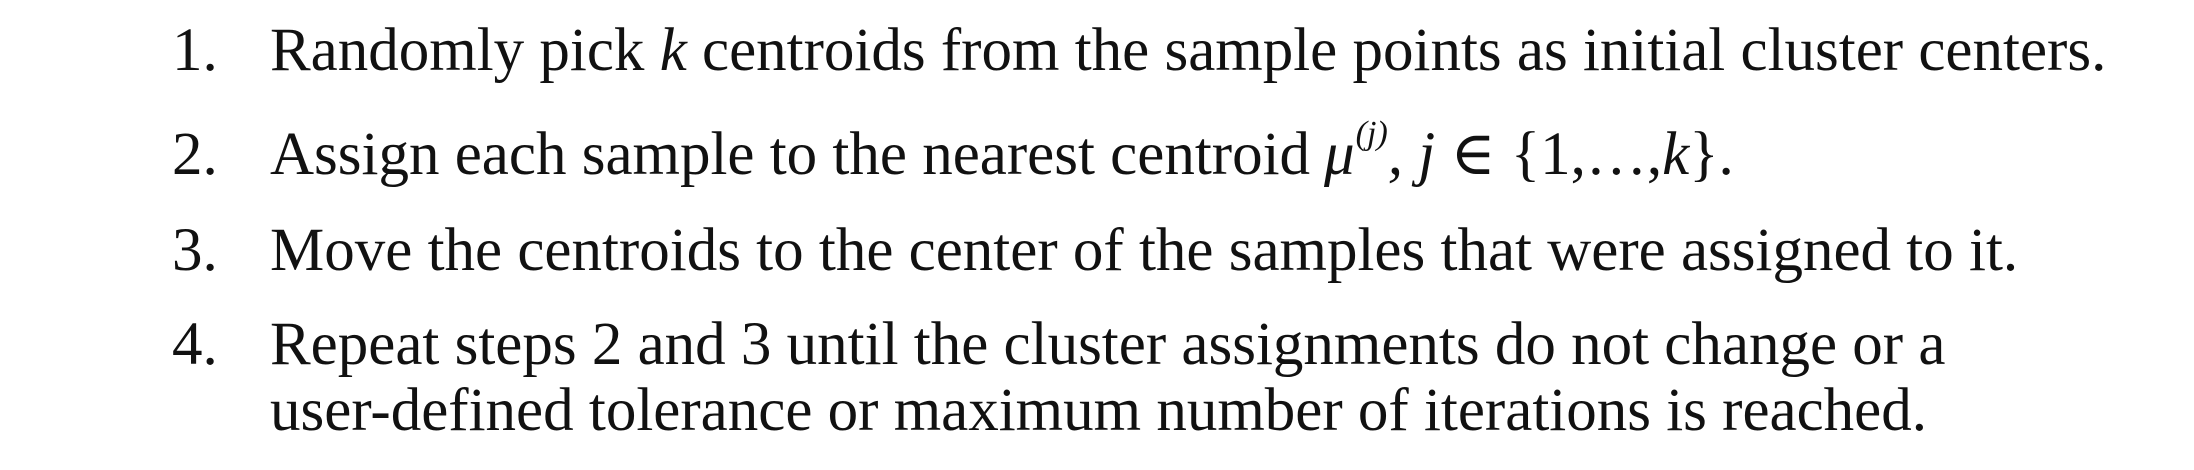 The image size is (2194, 470). What do you see at coordinates (1676, 154) in the screenshot?
I see `step-2-set-k: k` at bounding box center [1676, 154].